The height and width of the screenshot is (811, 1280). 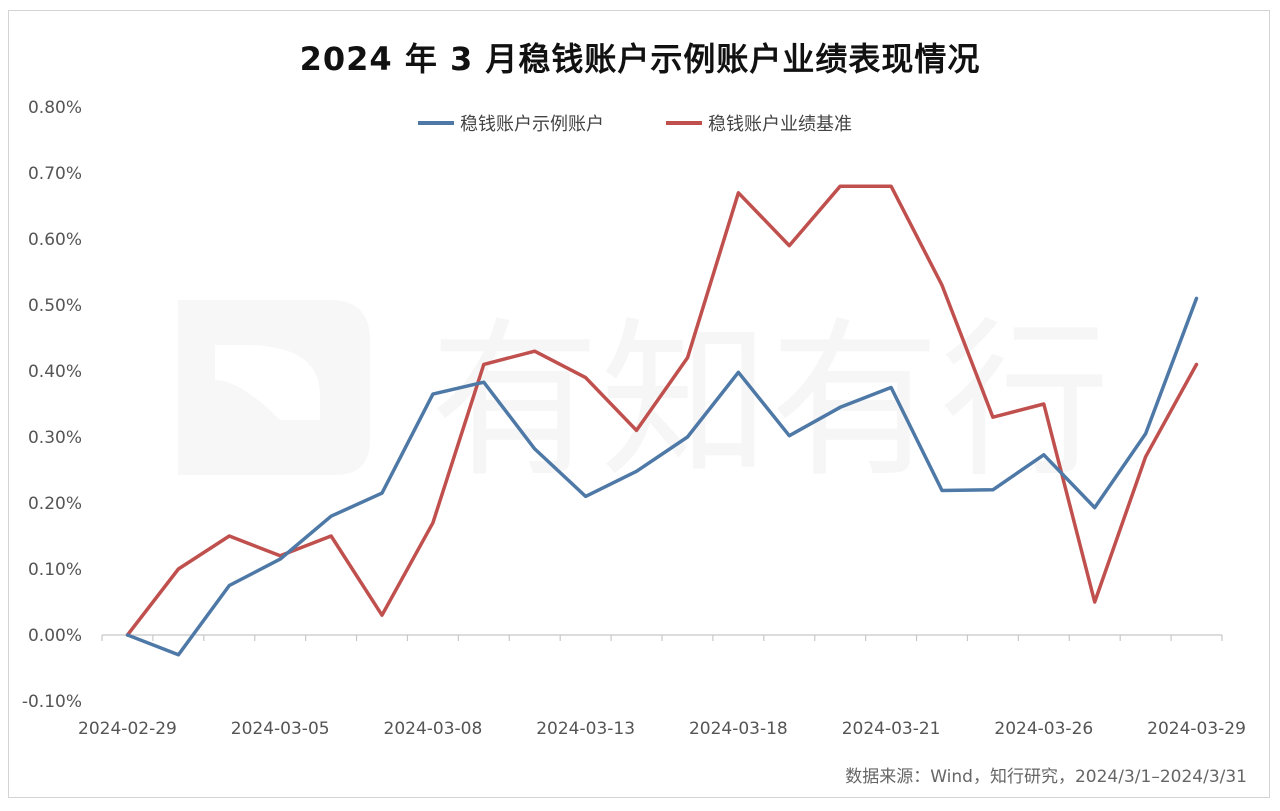 What do you see at coordinates (127, 729) in the screenshot?
I see `x-tick-label: 2024-02-29` at bounding box center [127, 729].